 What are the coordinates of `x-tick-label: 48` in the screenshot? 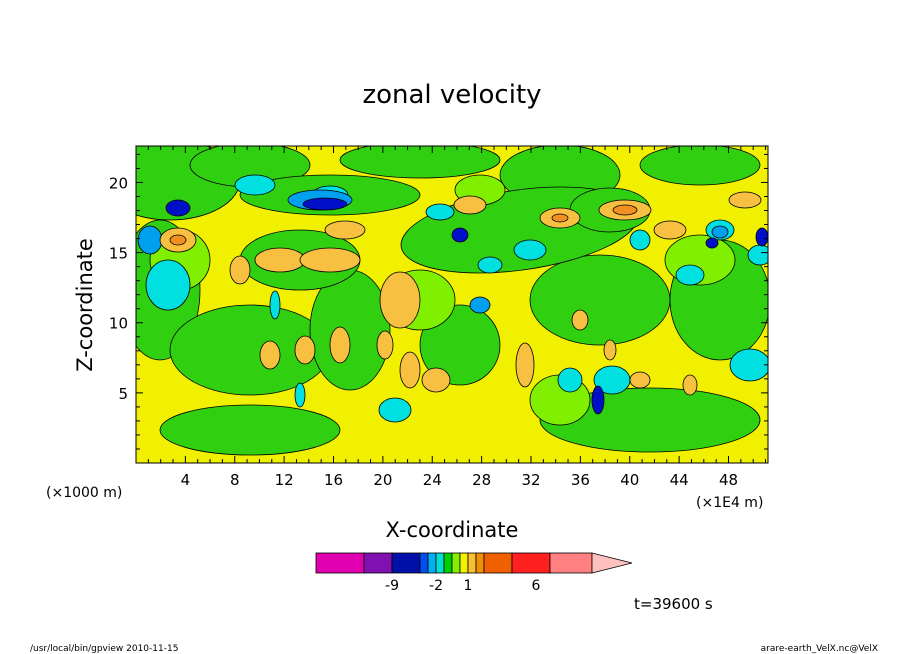 It's located at (728, 480).